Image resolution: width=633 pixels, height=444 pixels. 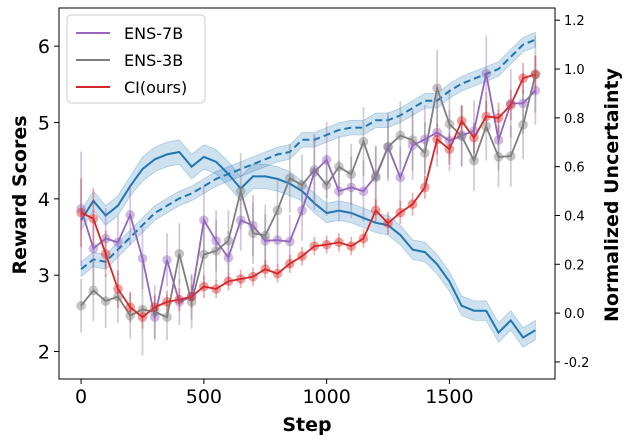 What do you see at coordinates (20, 194) in the screenshot?
I see `left-y-axis-title: Reward Scores` at bounding box center [20, 194].